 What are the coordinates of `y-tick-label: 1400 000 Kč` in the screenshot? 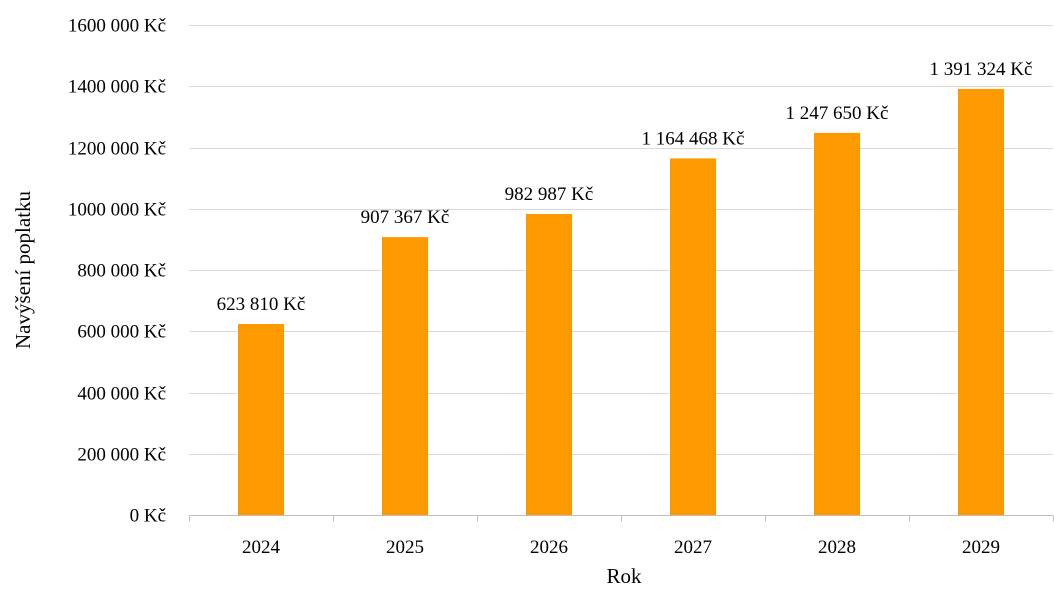 It's located at (117, 87).